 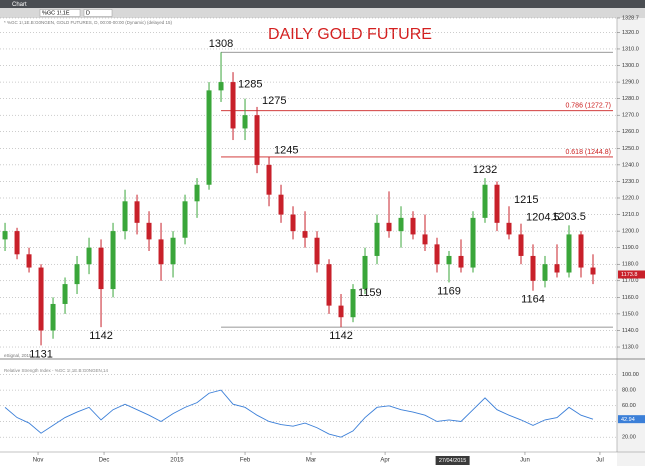 I want to click on y-tick-label: 1320.0, so click(x=630, y=33).